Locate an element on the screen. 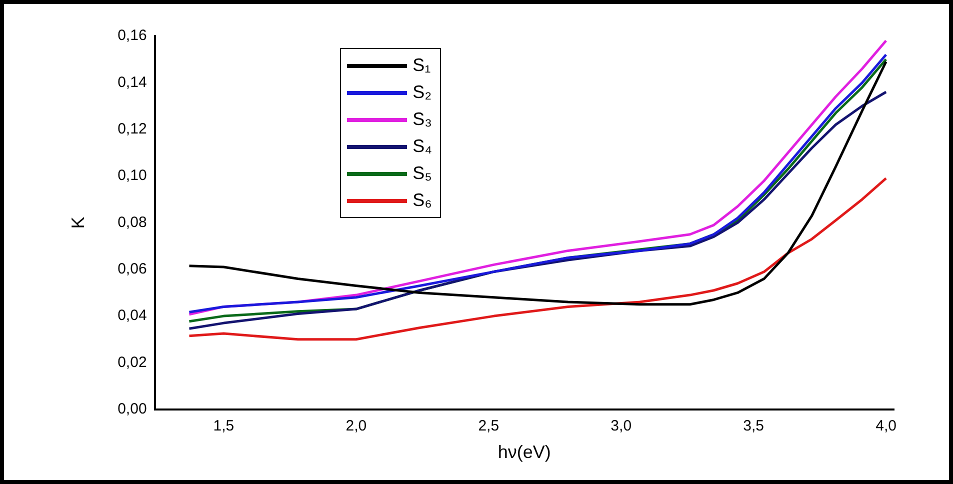 The width and height of the screenshot is (953, 484). y-tick-label: 0,12 is located at coordinates (132, 129).